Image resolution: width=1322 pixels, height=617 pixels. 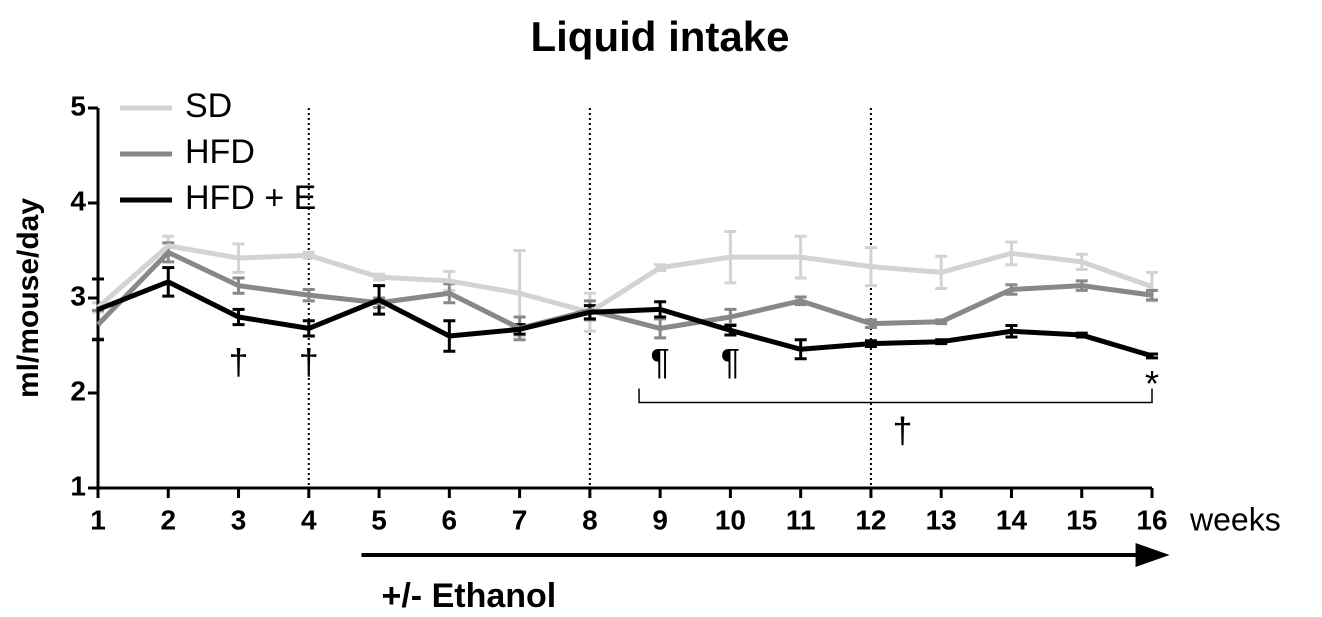 I want to click on x-tick-label: 3, so click(x=239, y=519).